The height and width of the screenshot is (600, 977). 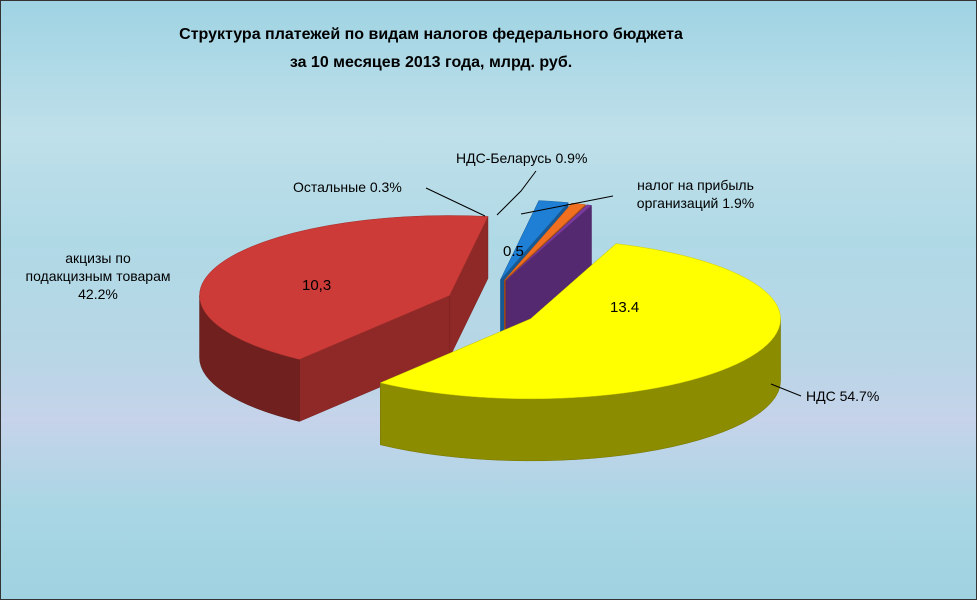 I want to click on data-label: налог на прибыль организаций 1.9%, so click(x=695, y=194).